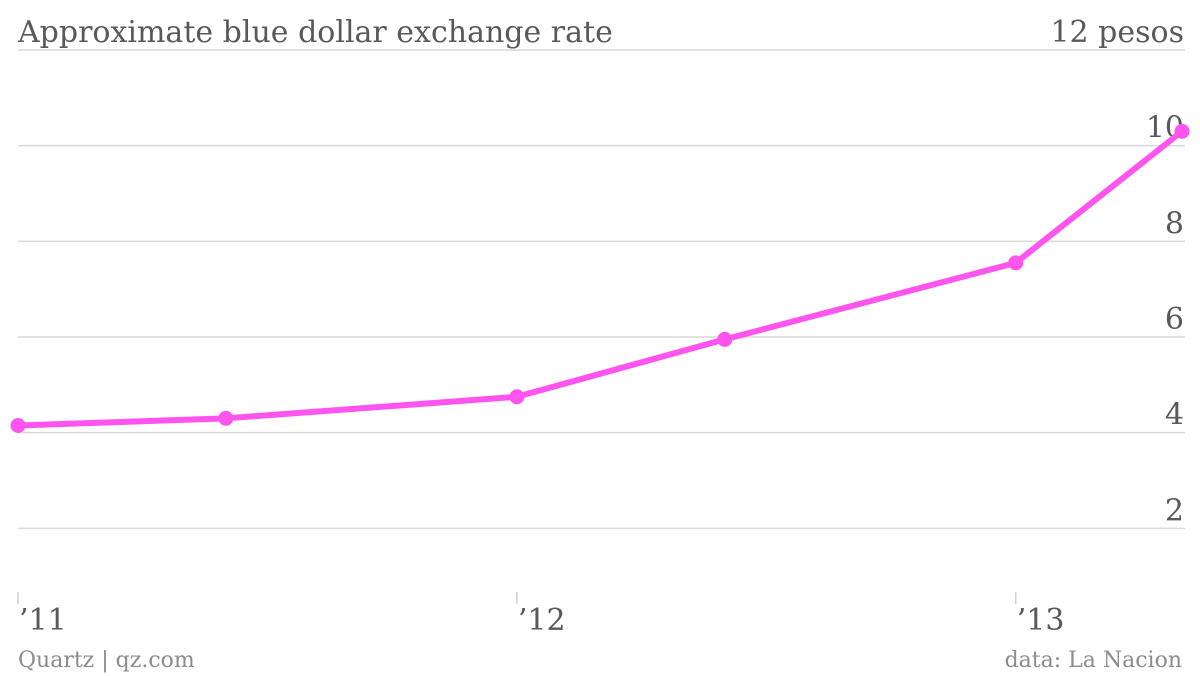 This screenshot has width=1200, height=676. Describe the element at coordinates (1117, 32) in the screenshot. I see `unit-label: 12 pesos` at that location.